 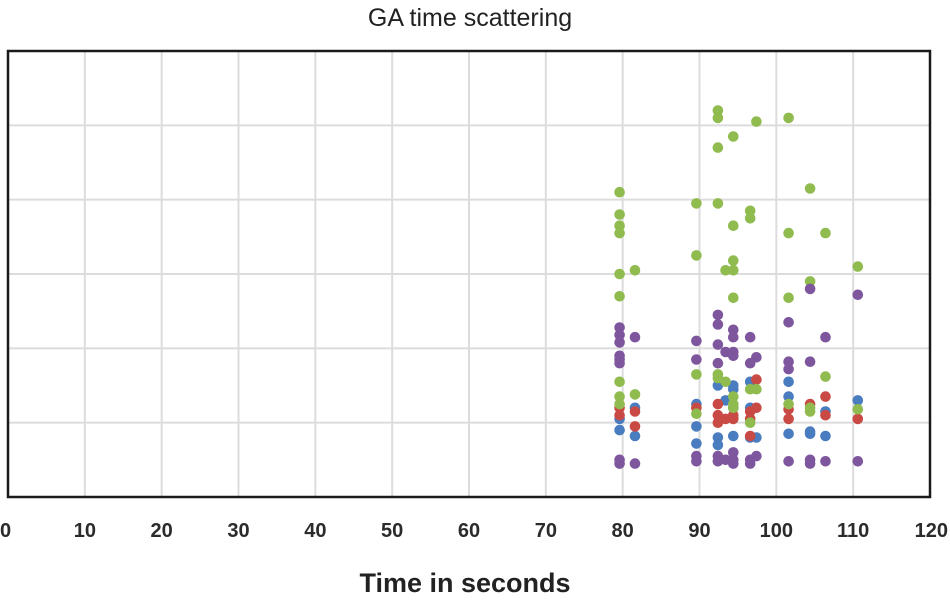 What do you see at coordinates (238, 531) in the screenshot?
I see `x-tick-label: 30` at bounding box center [238, 531].